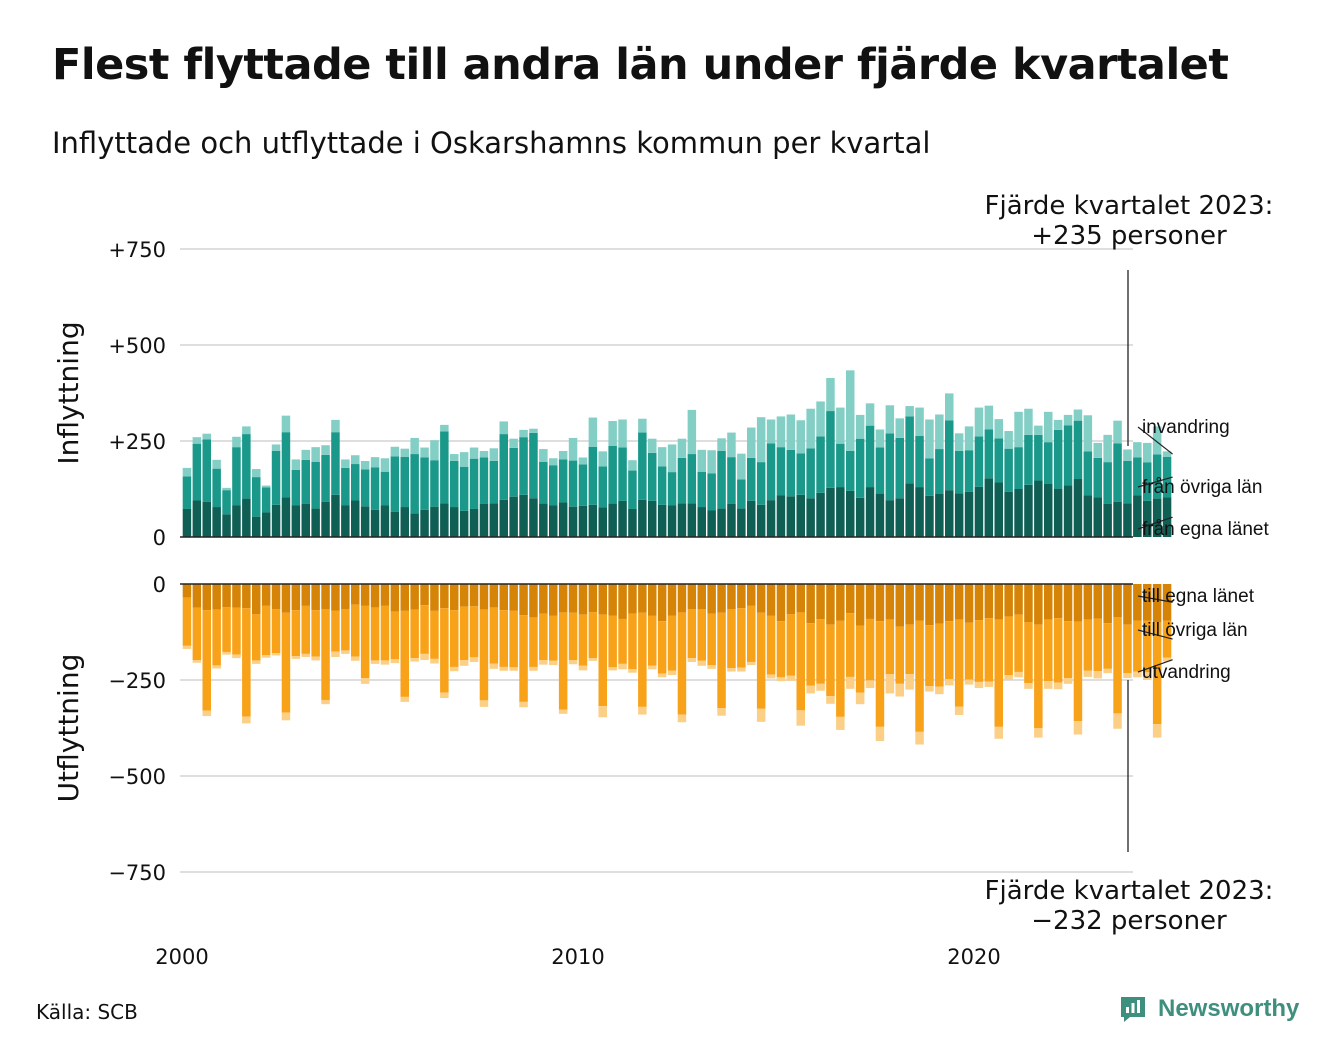  I want to click on x-tick-label: 2010, so click(577, 957).